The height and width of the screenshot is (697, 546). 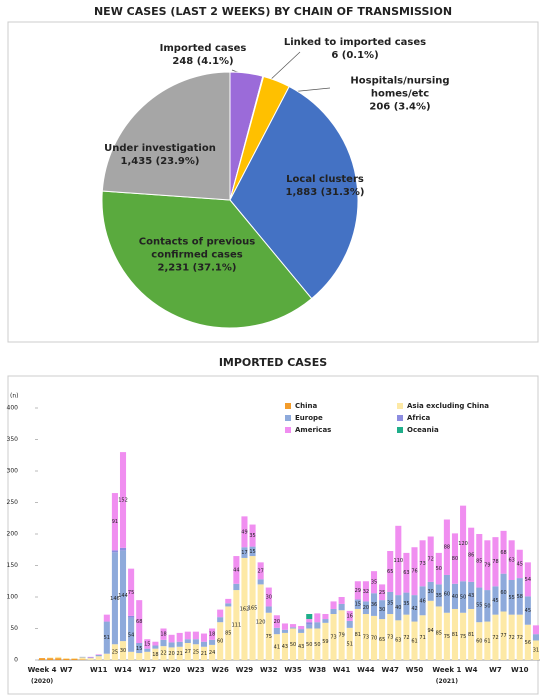 I want to click on data-label: 18, so click(x=155, y=655).